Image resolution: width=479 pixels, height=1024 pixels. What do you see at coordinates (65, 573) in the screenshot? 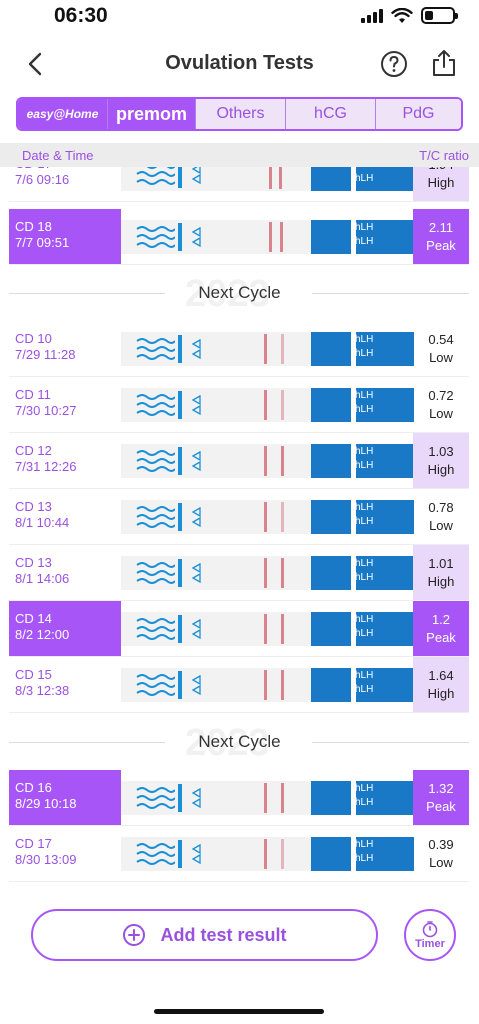
I see `row-date-cell: CD 13 8/1 14:06` at bounding box center [65, 573].